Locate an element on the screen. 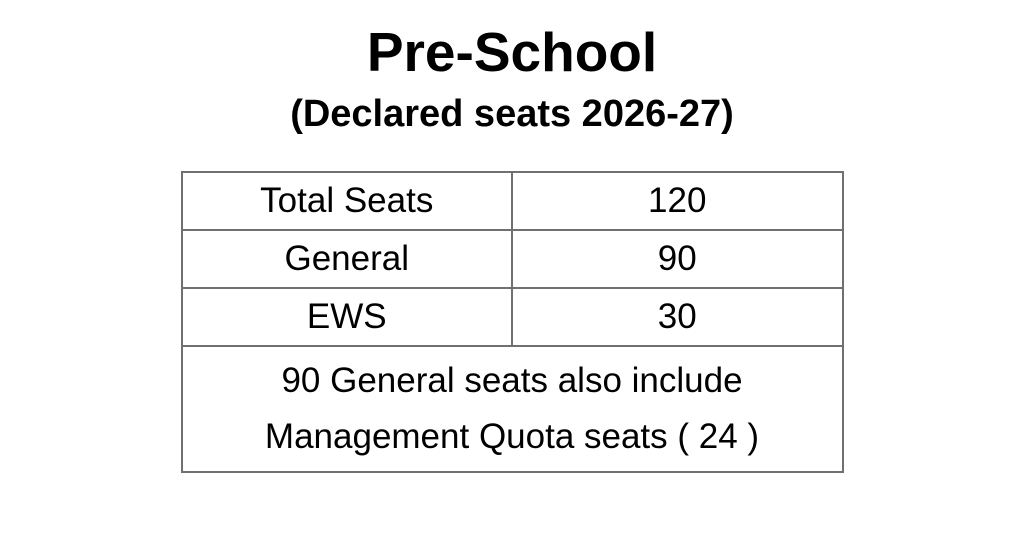 This screenshot has width=1024, height=560. table-row-total-seats: Total Seats 120 is located at coordinates (512, 201).